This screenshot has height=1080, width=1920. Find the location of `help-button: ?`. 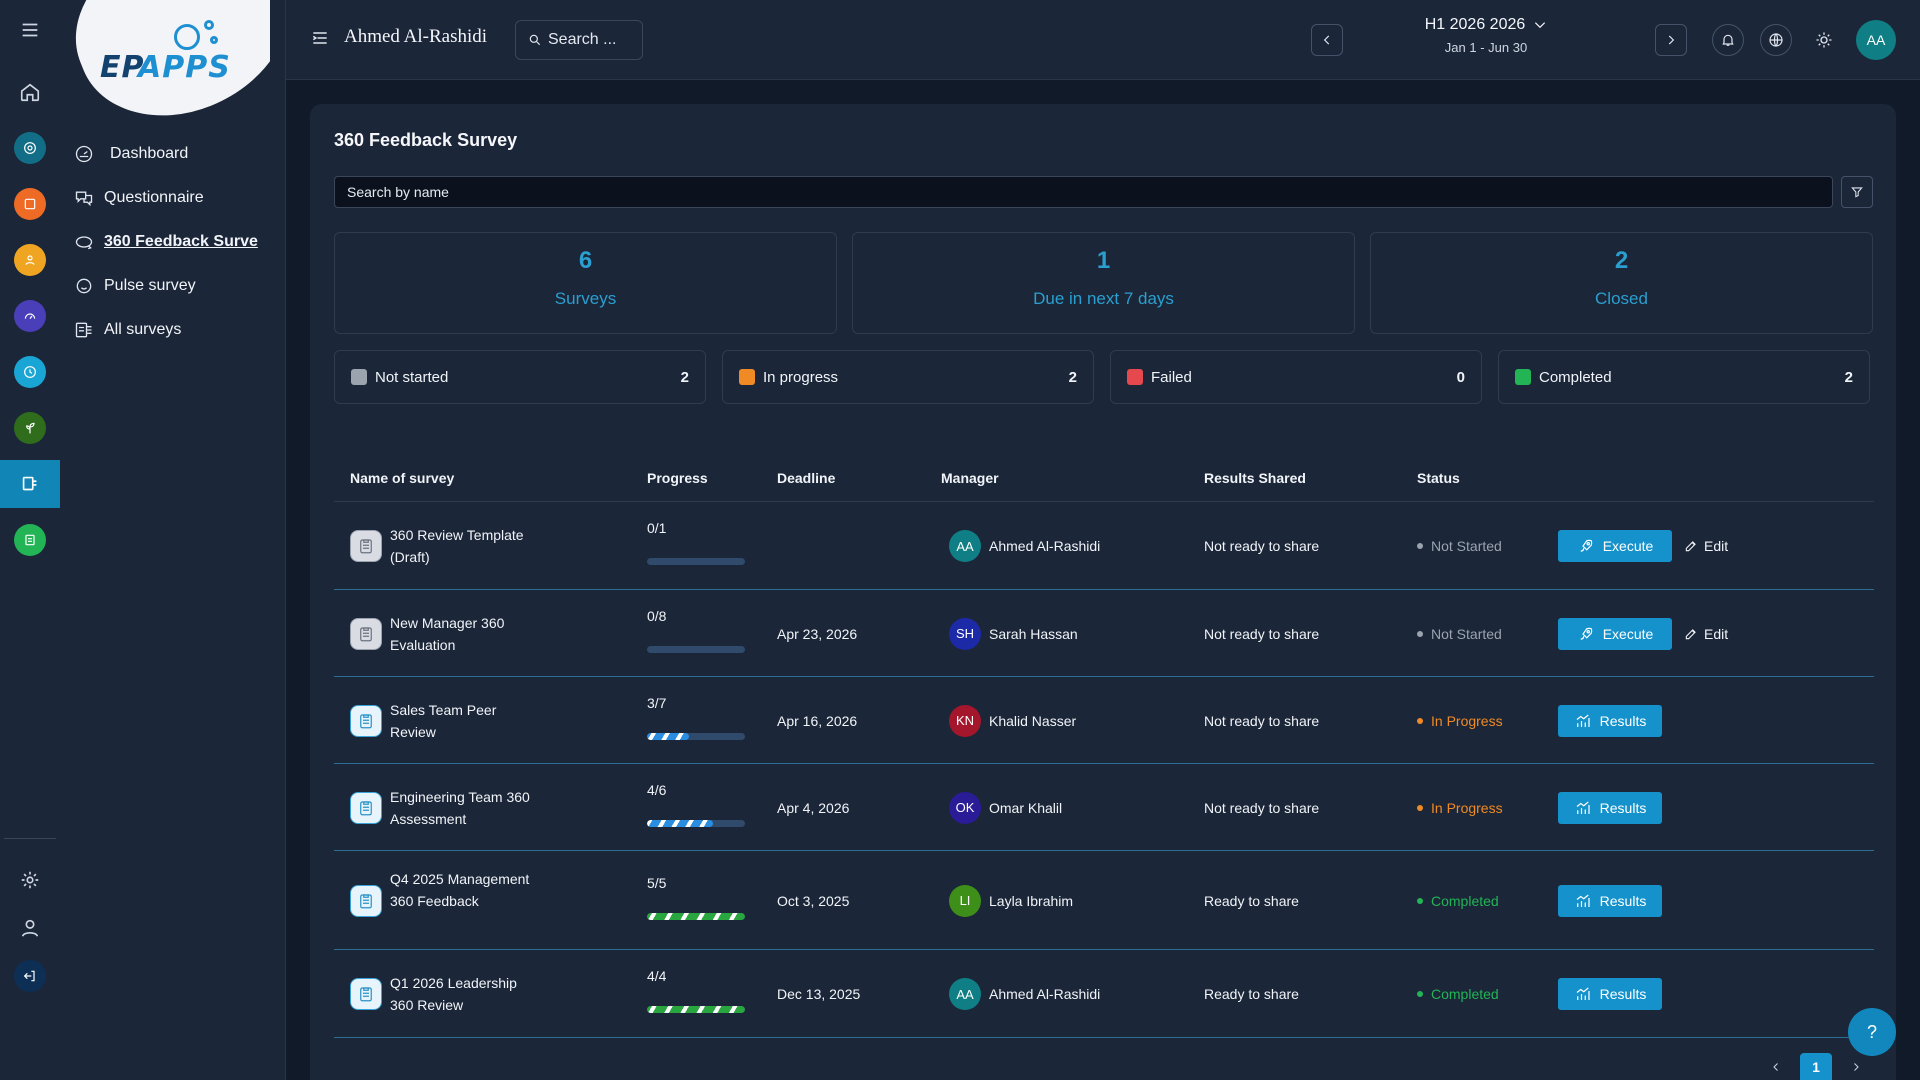

help-button: ? is located at coordinates (1872, 1032).